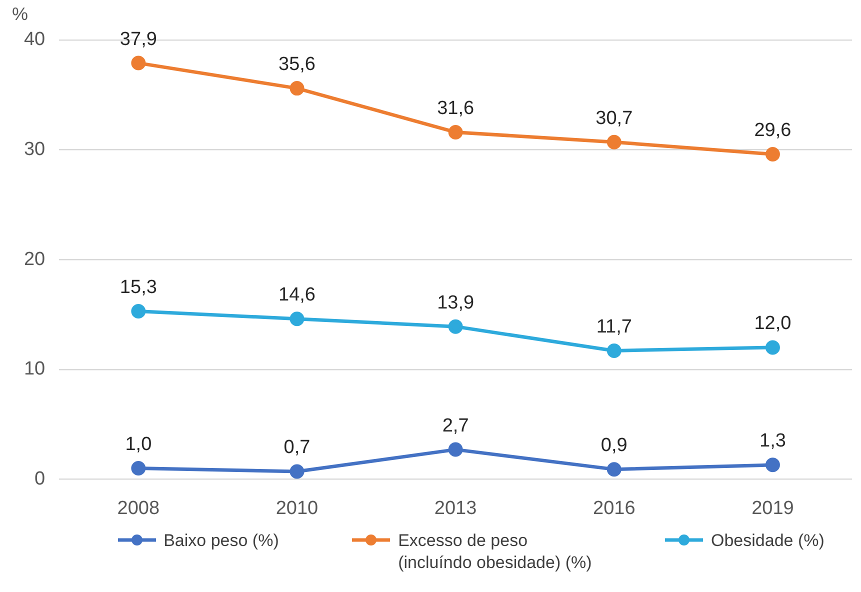  I want to click on legend-label: Excesso de peso (incluíndo obesidade) (%), so click(495, 552).